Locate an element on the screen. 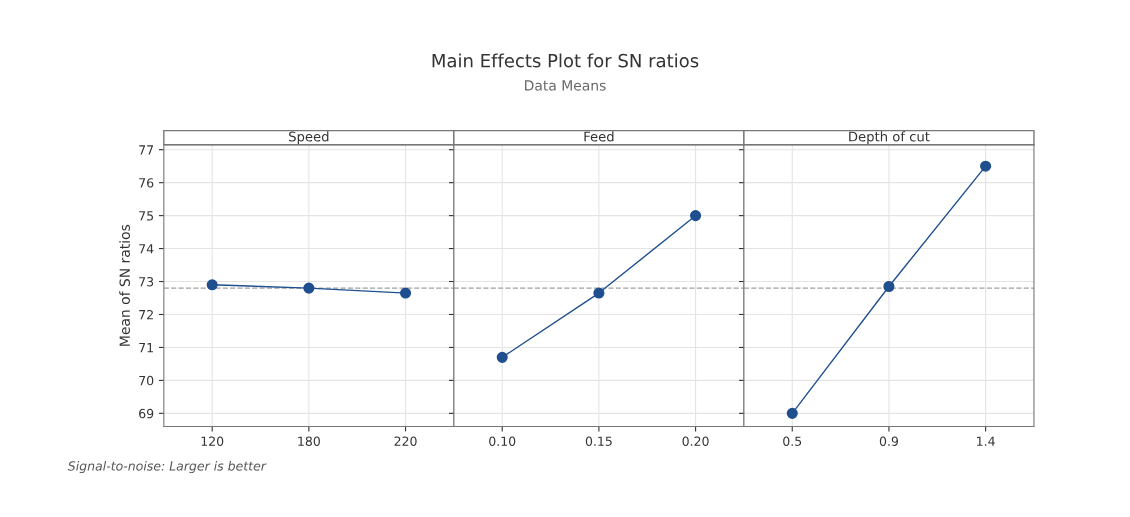 Image resolution: width=1130 pixels, height=517 pixels. text: Signal-to-noise: Larger is better is located at coordinates (167, 467).